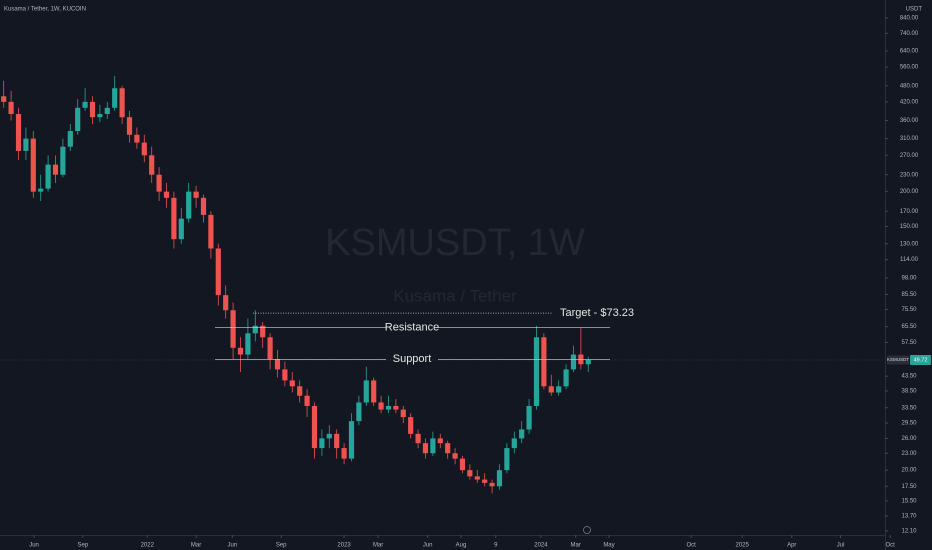 The image size is (932, 550). I want to click on level-label: Support, so click(412, 359).